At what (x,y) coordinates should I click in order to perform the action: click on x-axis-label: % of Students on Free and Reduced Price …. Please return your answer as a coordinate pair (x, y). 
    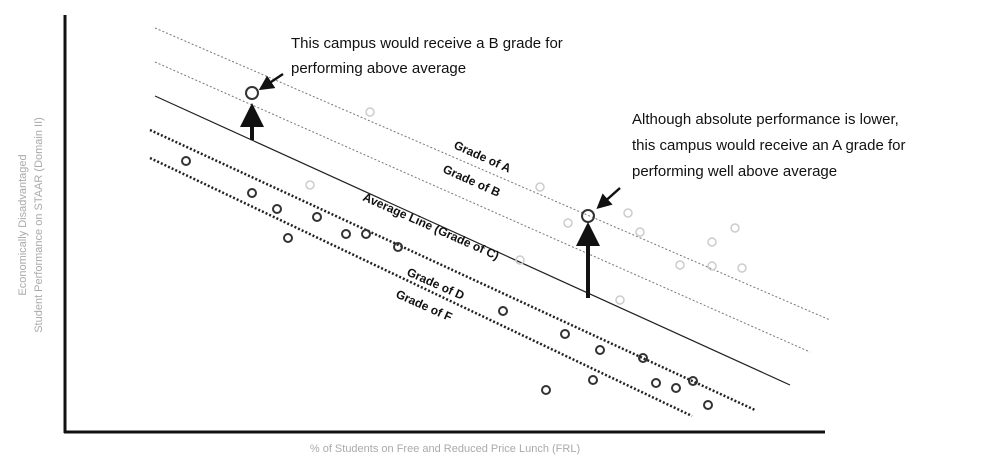
    Looking at the image, I should click on (445, 449).